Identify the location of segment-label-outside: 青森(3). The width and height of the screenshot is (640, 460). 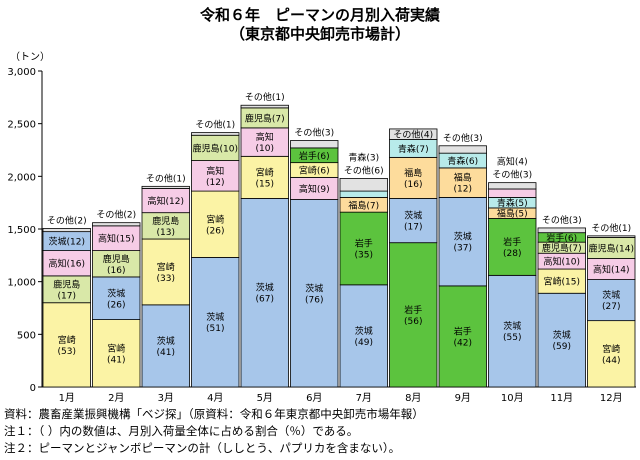
(363, 157).